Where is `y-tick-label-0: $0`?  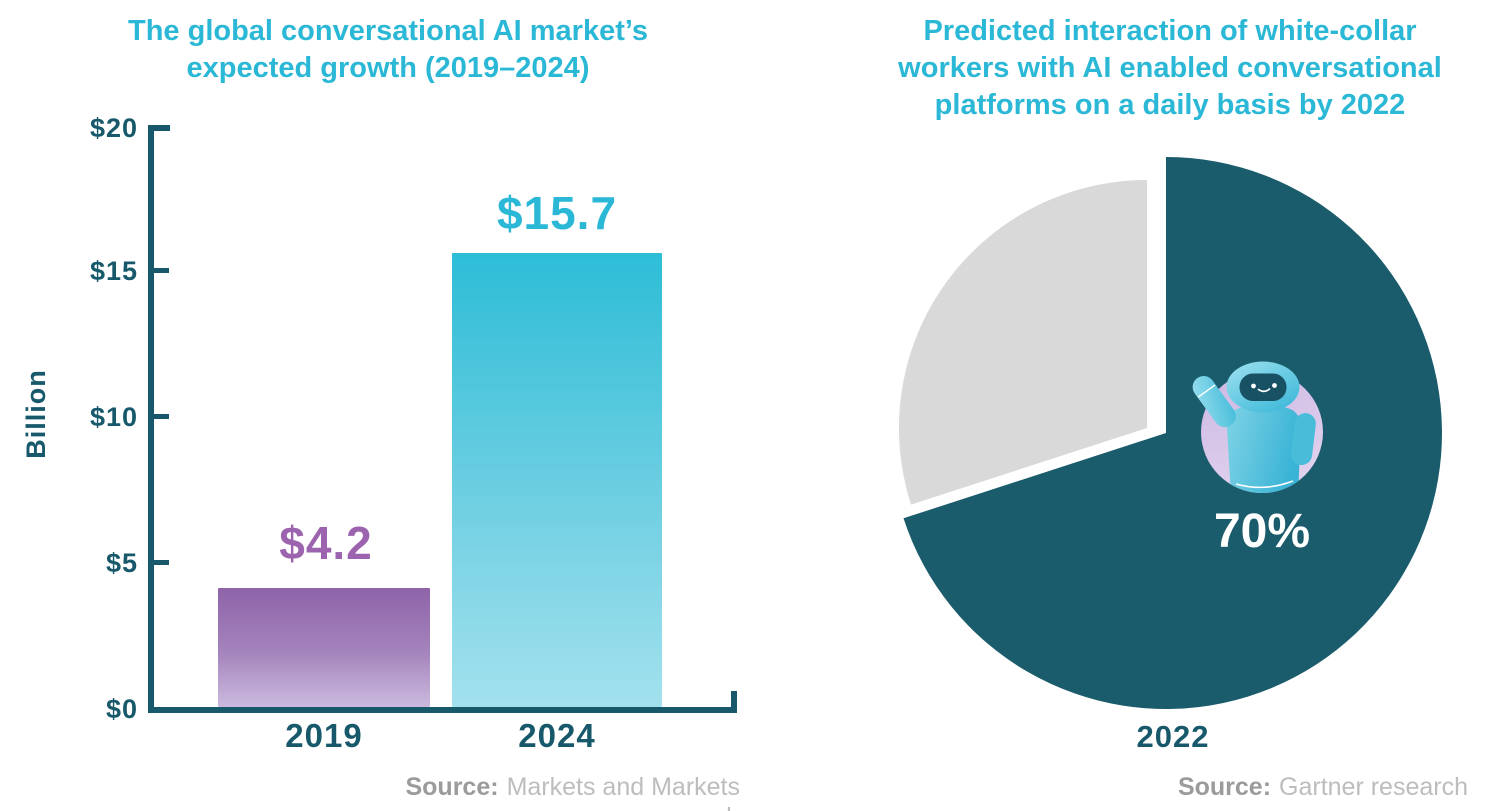
y-tick-label-0: $0 is located at coordinates (121, 709).